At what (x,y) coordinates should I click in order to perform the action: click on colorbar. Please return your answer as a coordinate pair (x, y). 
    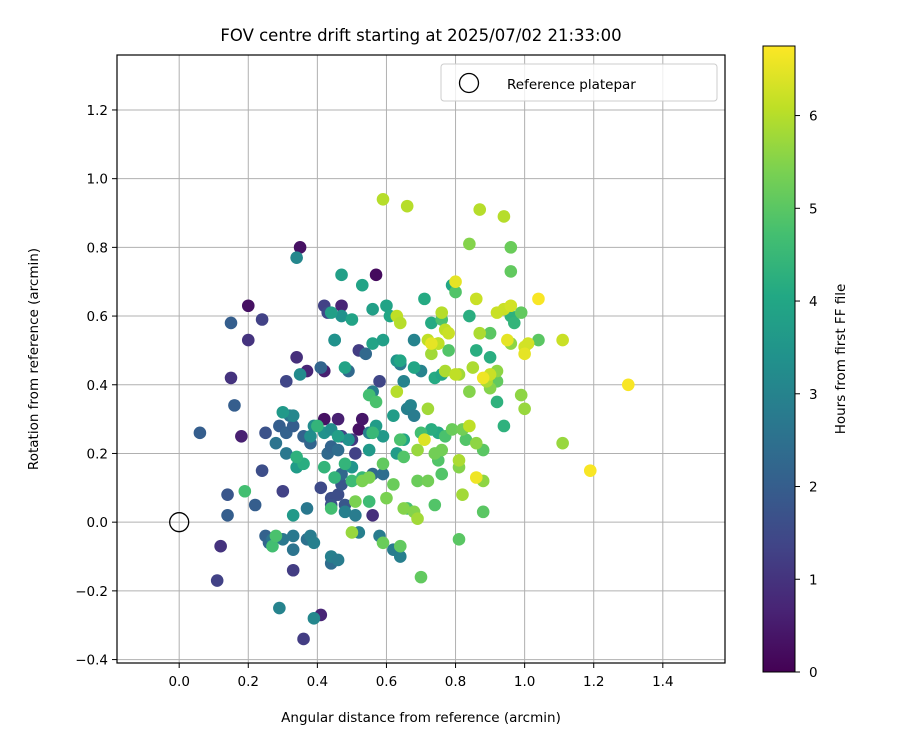
    Looking at the image, I should click on (779, 359).